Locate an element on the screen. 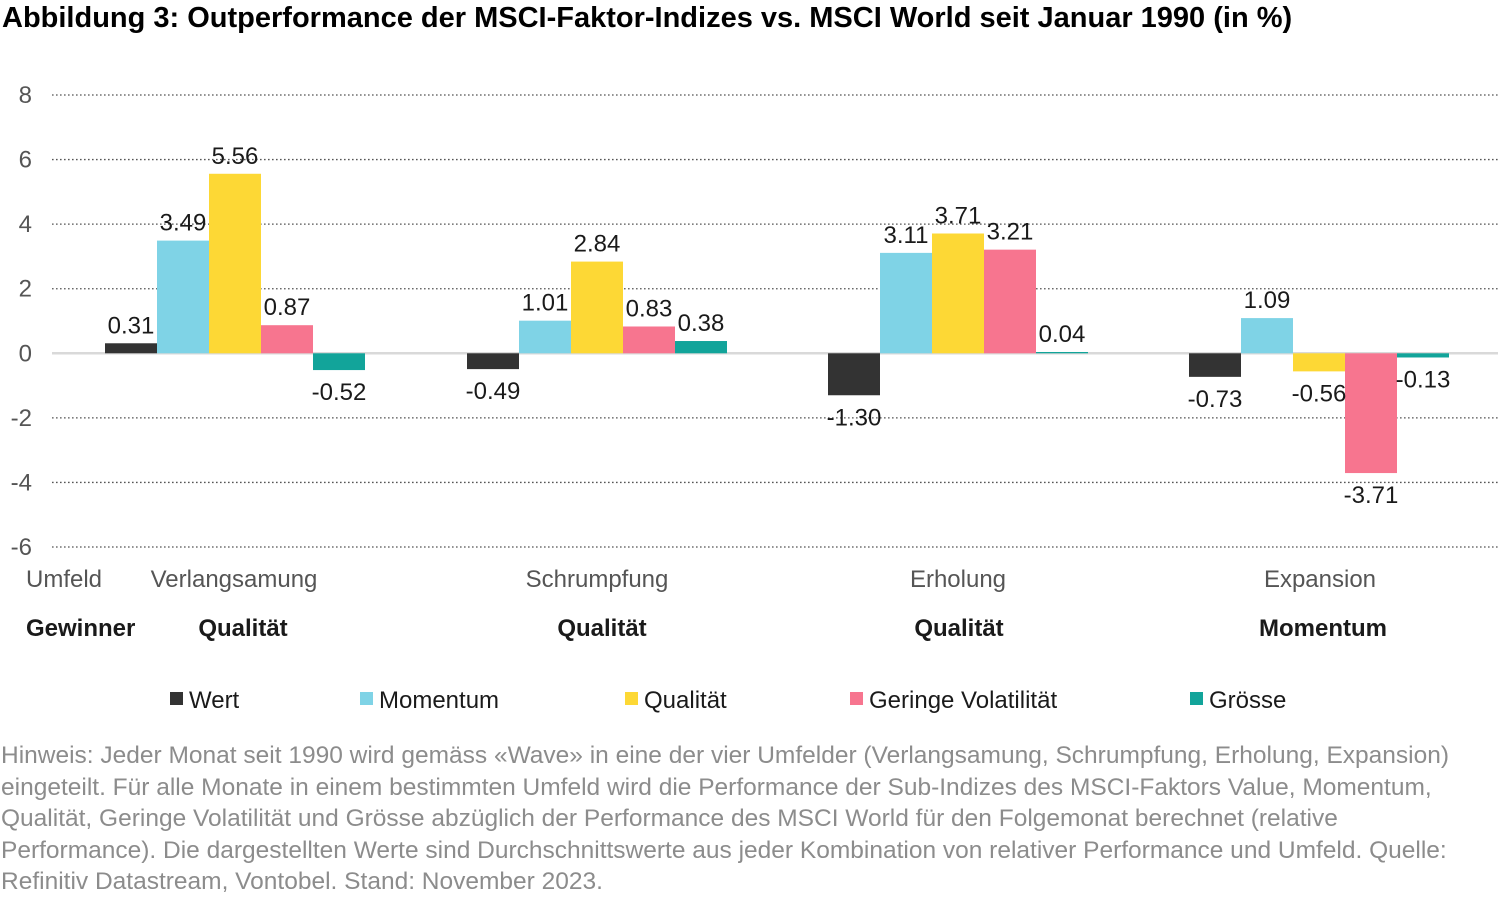 This screenshot has height=898, width=1500. y-tick-label: 0 is located at coordinates (25, 353).